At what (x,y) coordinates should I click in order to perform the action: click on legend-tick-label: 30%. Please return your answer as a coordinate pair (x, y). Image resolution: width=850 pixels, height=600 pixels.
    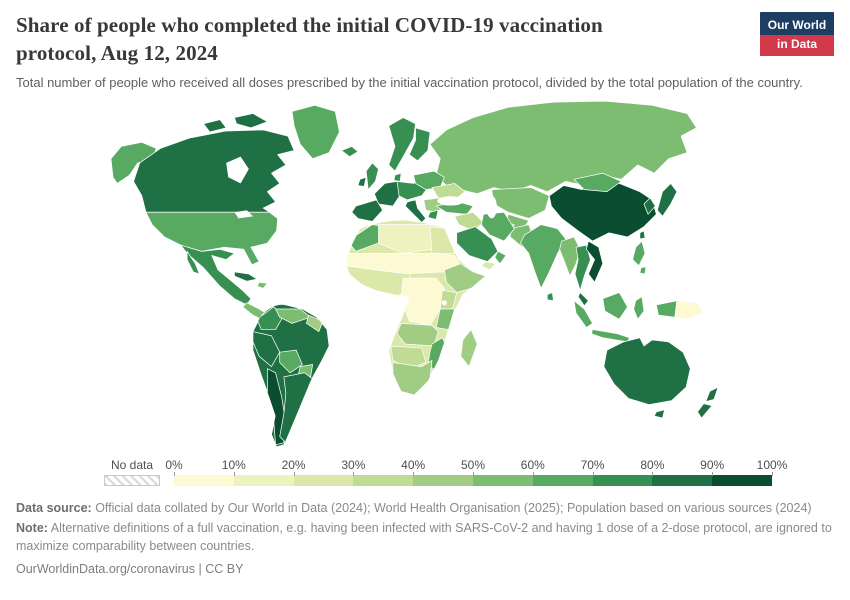
    Looking at the image, I should click on (353, 464).